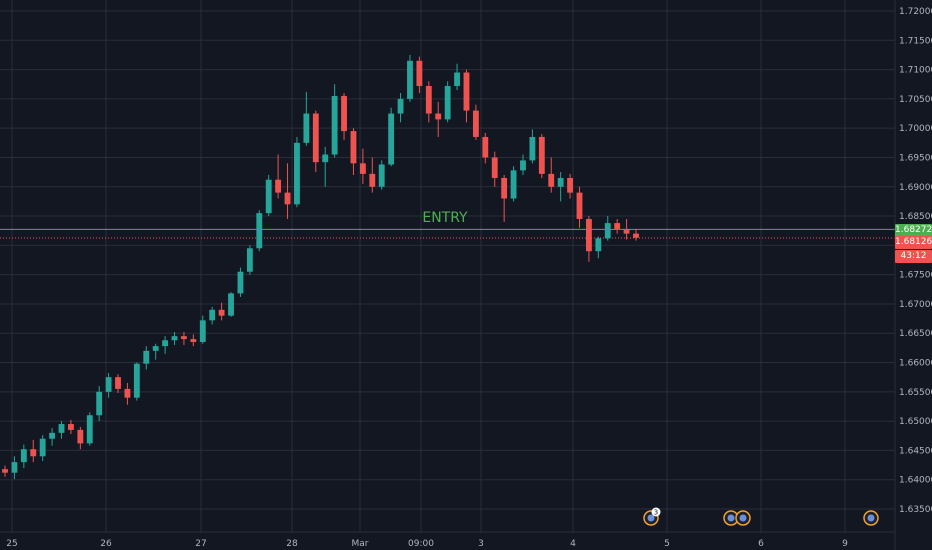 This screenshot has width=932, height=550. I want to click on entry-label: ENTRY, so click(445, 218).